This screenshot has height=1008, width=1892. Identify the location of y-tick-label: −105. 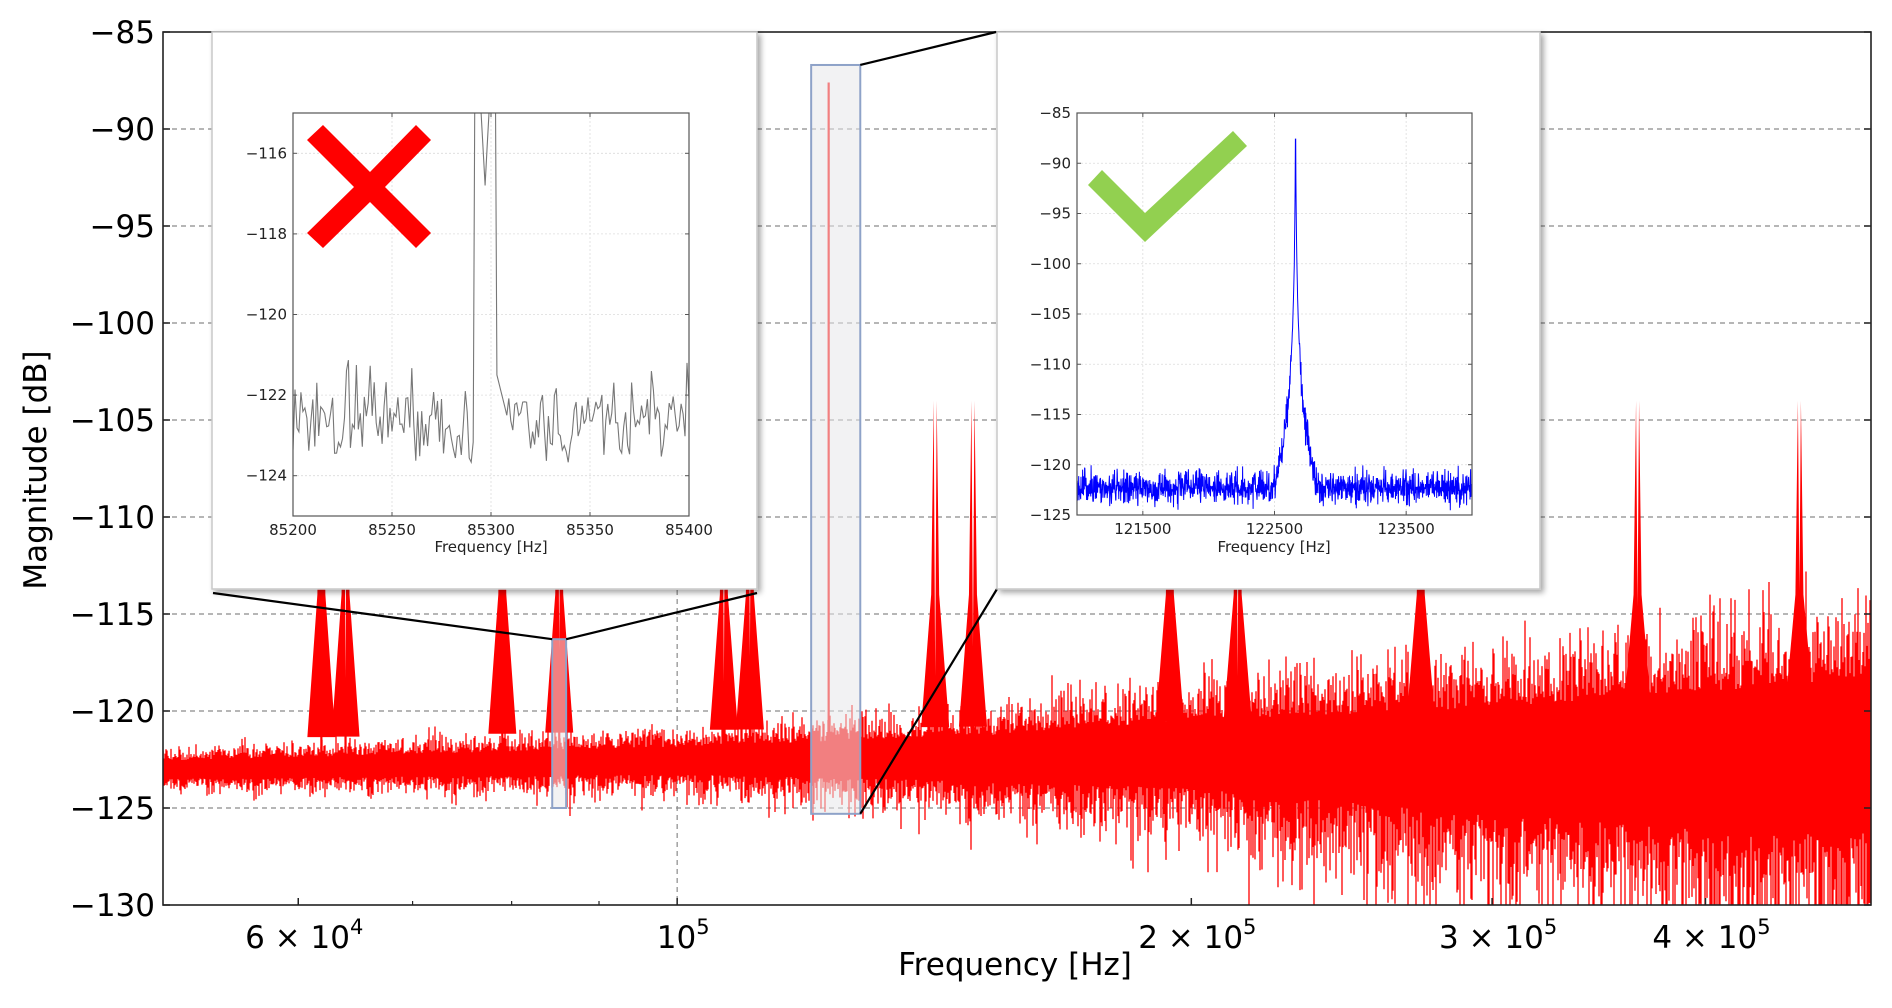
(112, 421).